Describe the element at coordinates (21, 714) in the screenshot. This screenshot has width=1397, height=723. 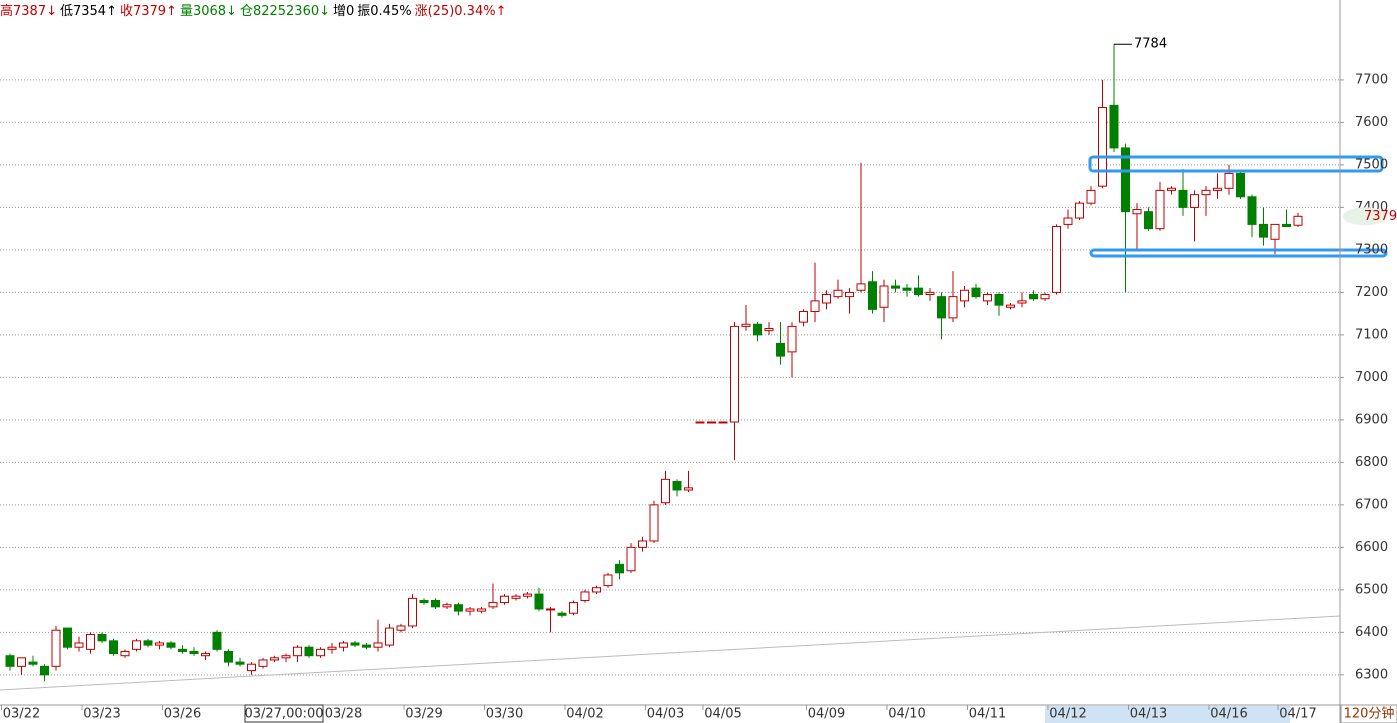
I see `x-tick-label: 03/22` at that location.